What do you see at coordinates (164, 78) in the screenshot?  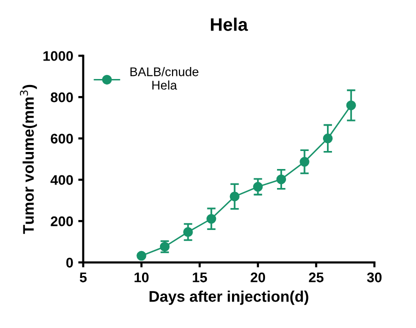 I see `legend-label: BALB/cnude Hela` at bounding box center [164, 78].